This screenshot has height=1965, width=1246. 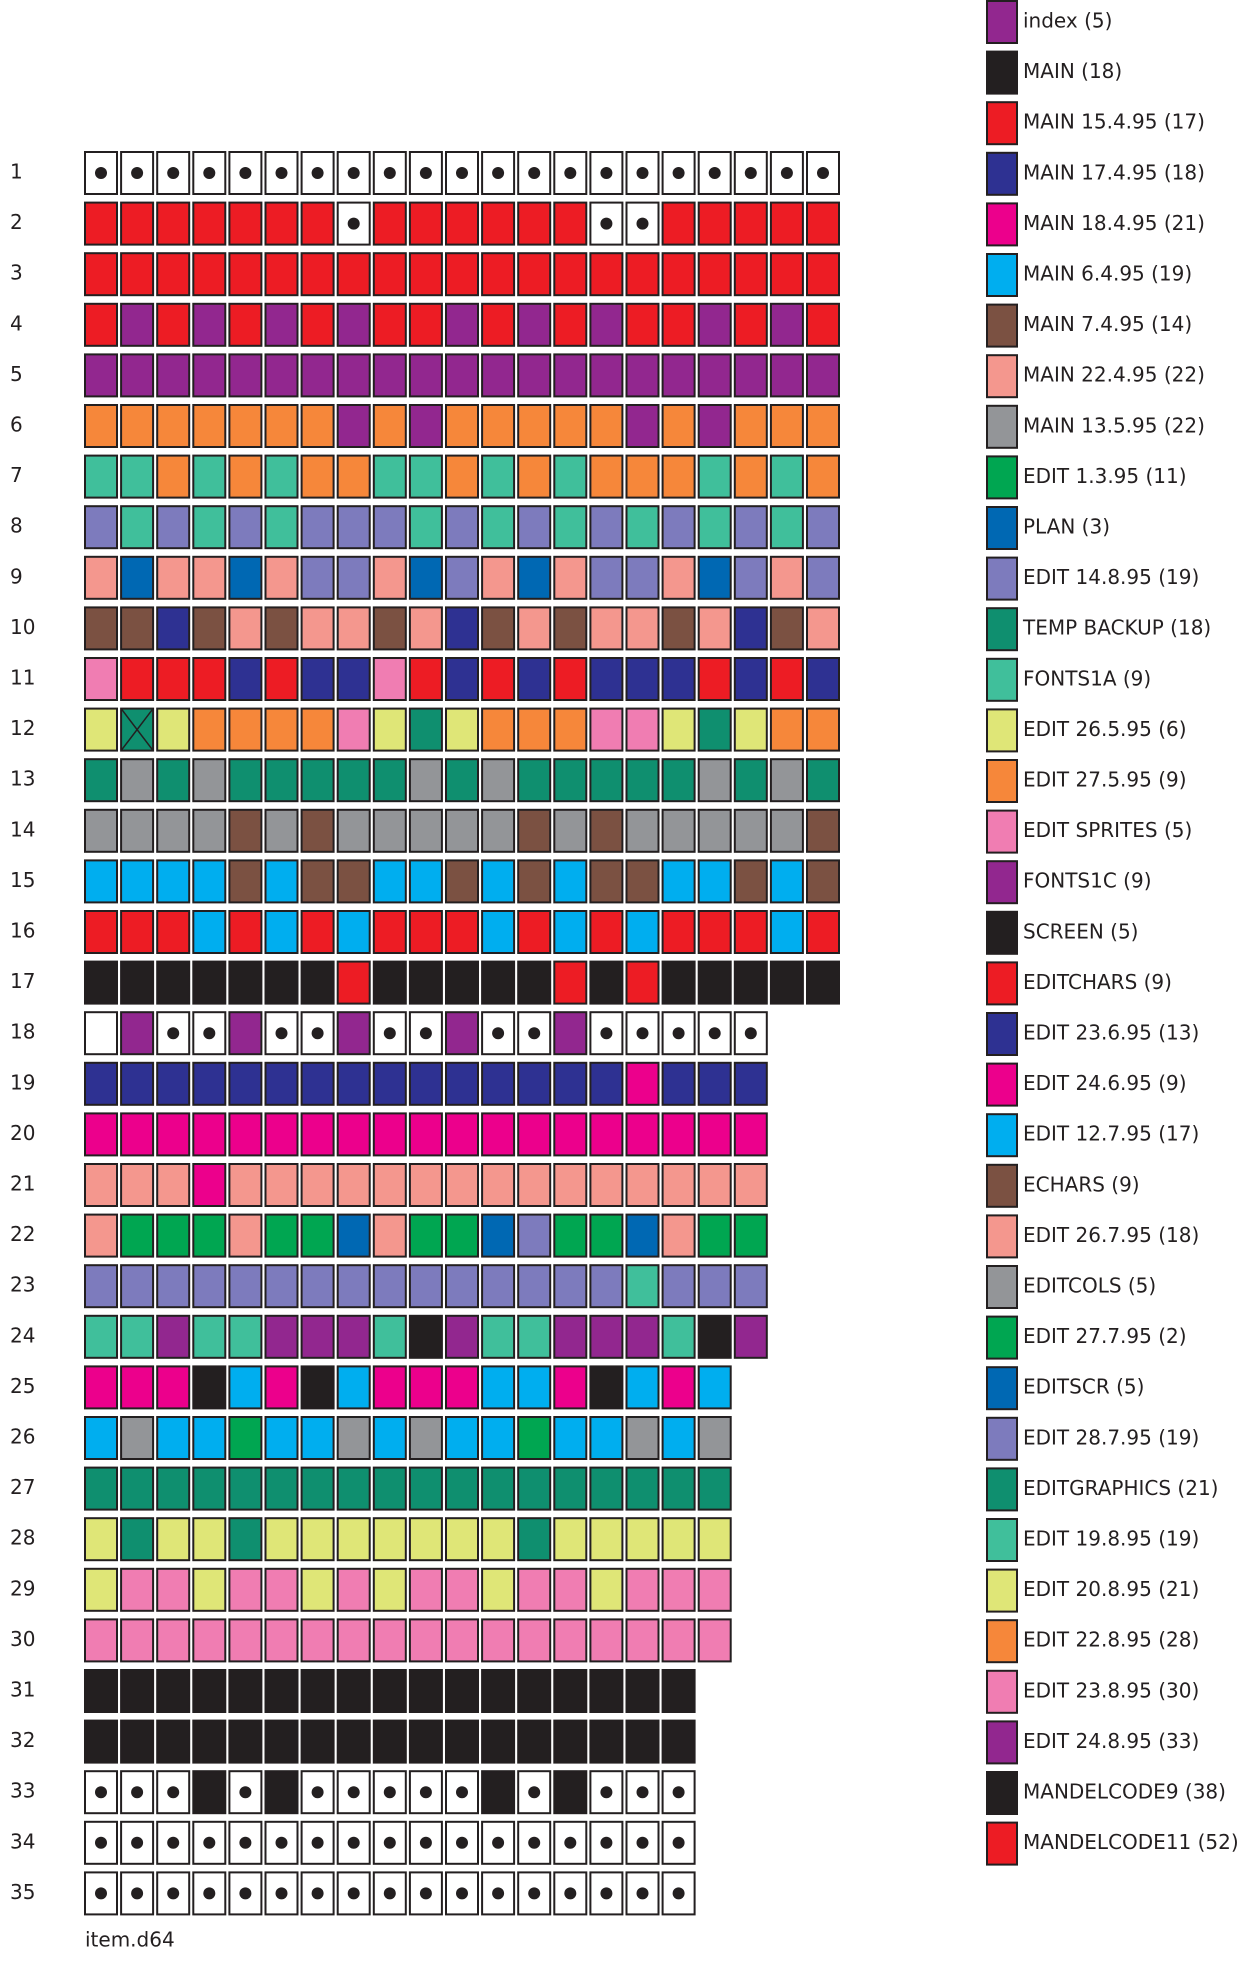 I want to click on row-label: 15, so click(x=22, y=880).